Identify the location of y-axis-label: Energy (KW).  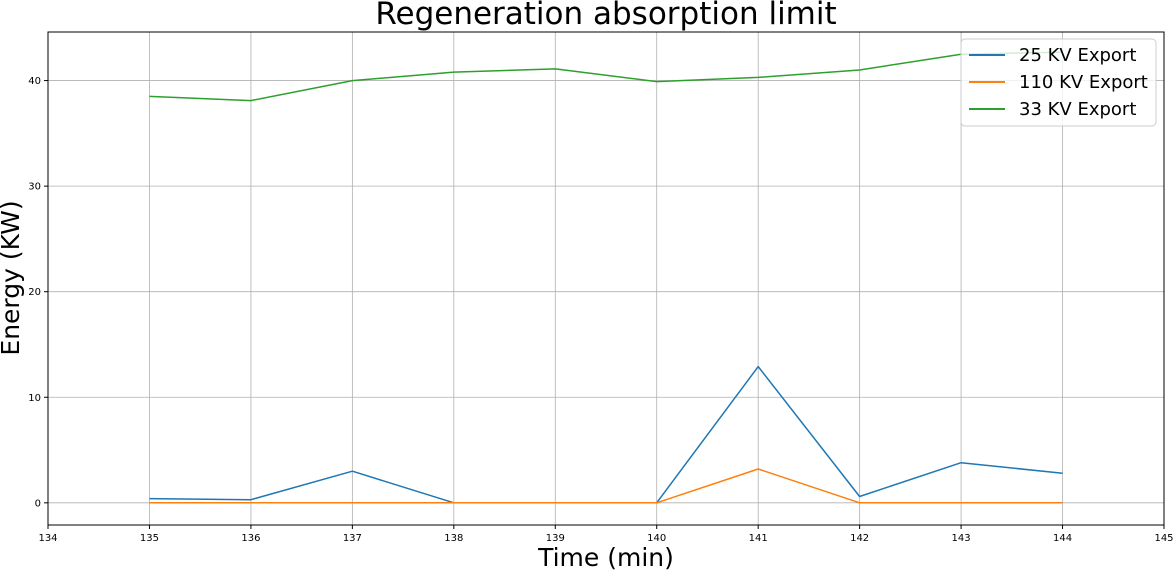
(12, 277).